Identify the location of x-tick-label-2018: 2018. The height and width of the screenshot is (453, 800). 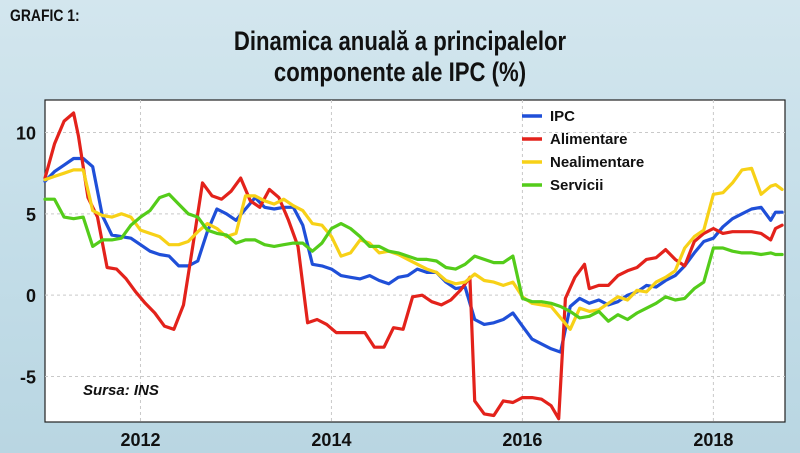
(713, 440).